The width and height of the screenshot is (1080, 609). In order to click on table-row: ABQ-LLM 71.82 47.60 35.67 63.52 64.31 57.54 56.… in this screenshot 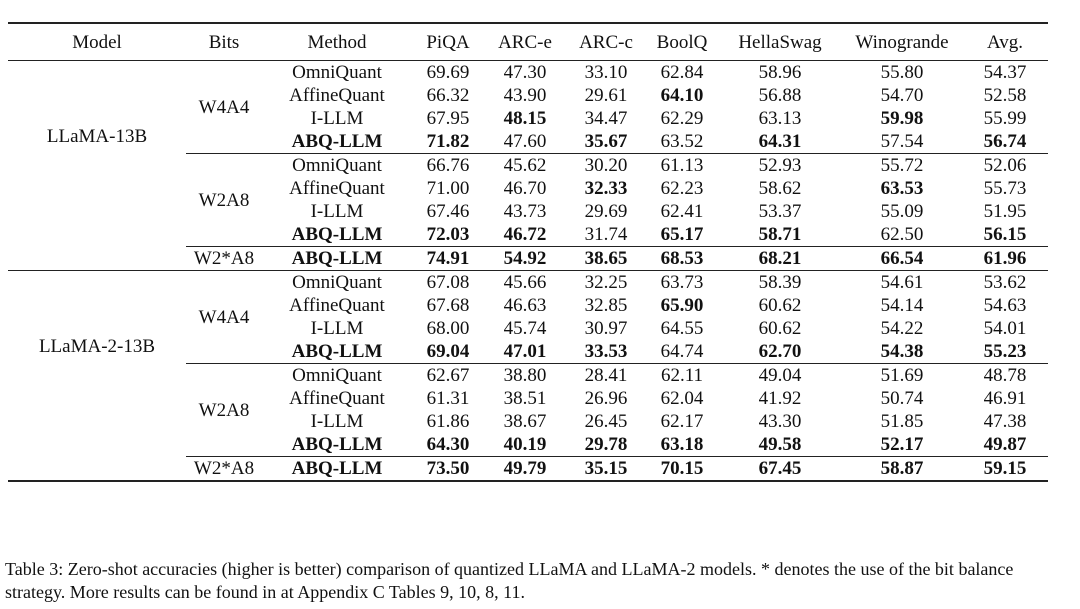, I will do `click(528, 142)`.